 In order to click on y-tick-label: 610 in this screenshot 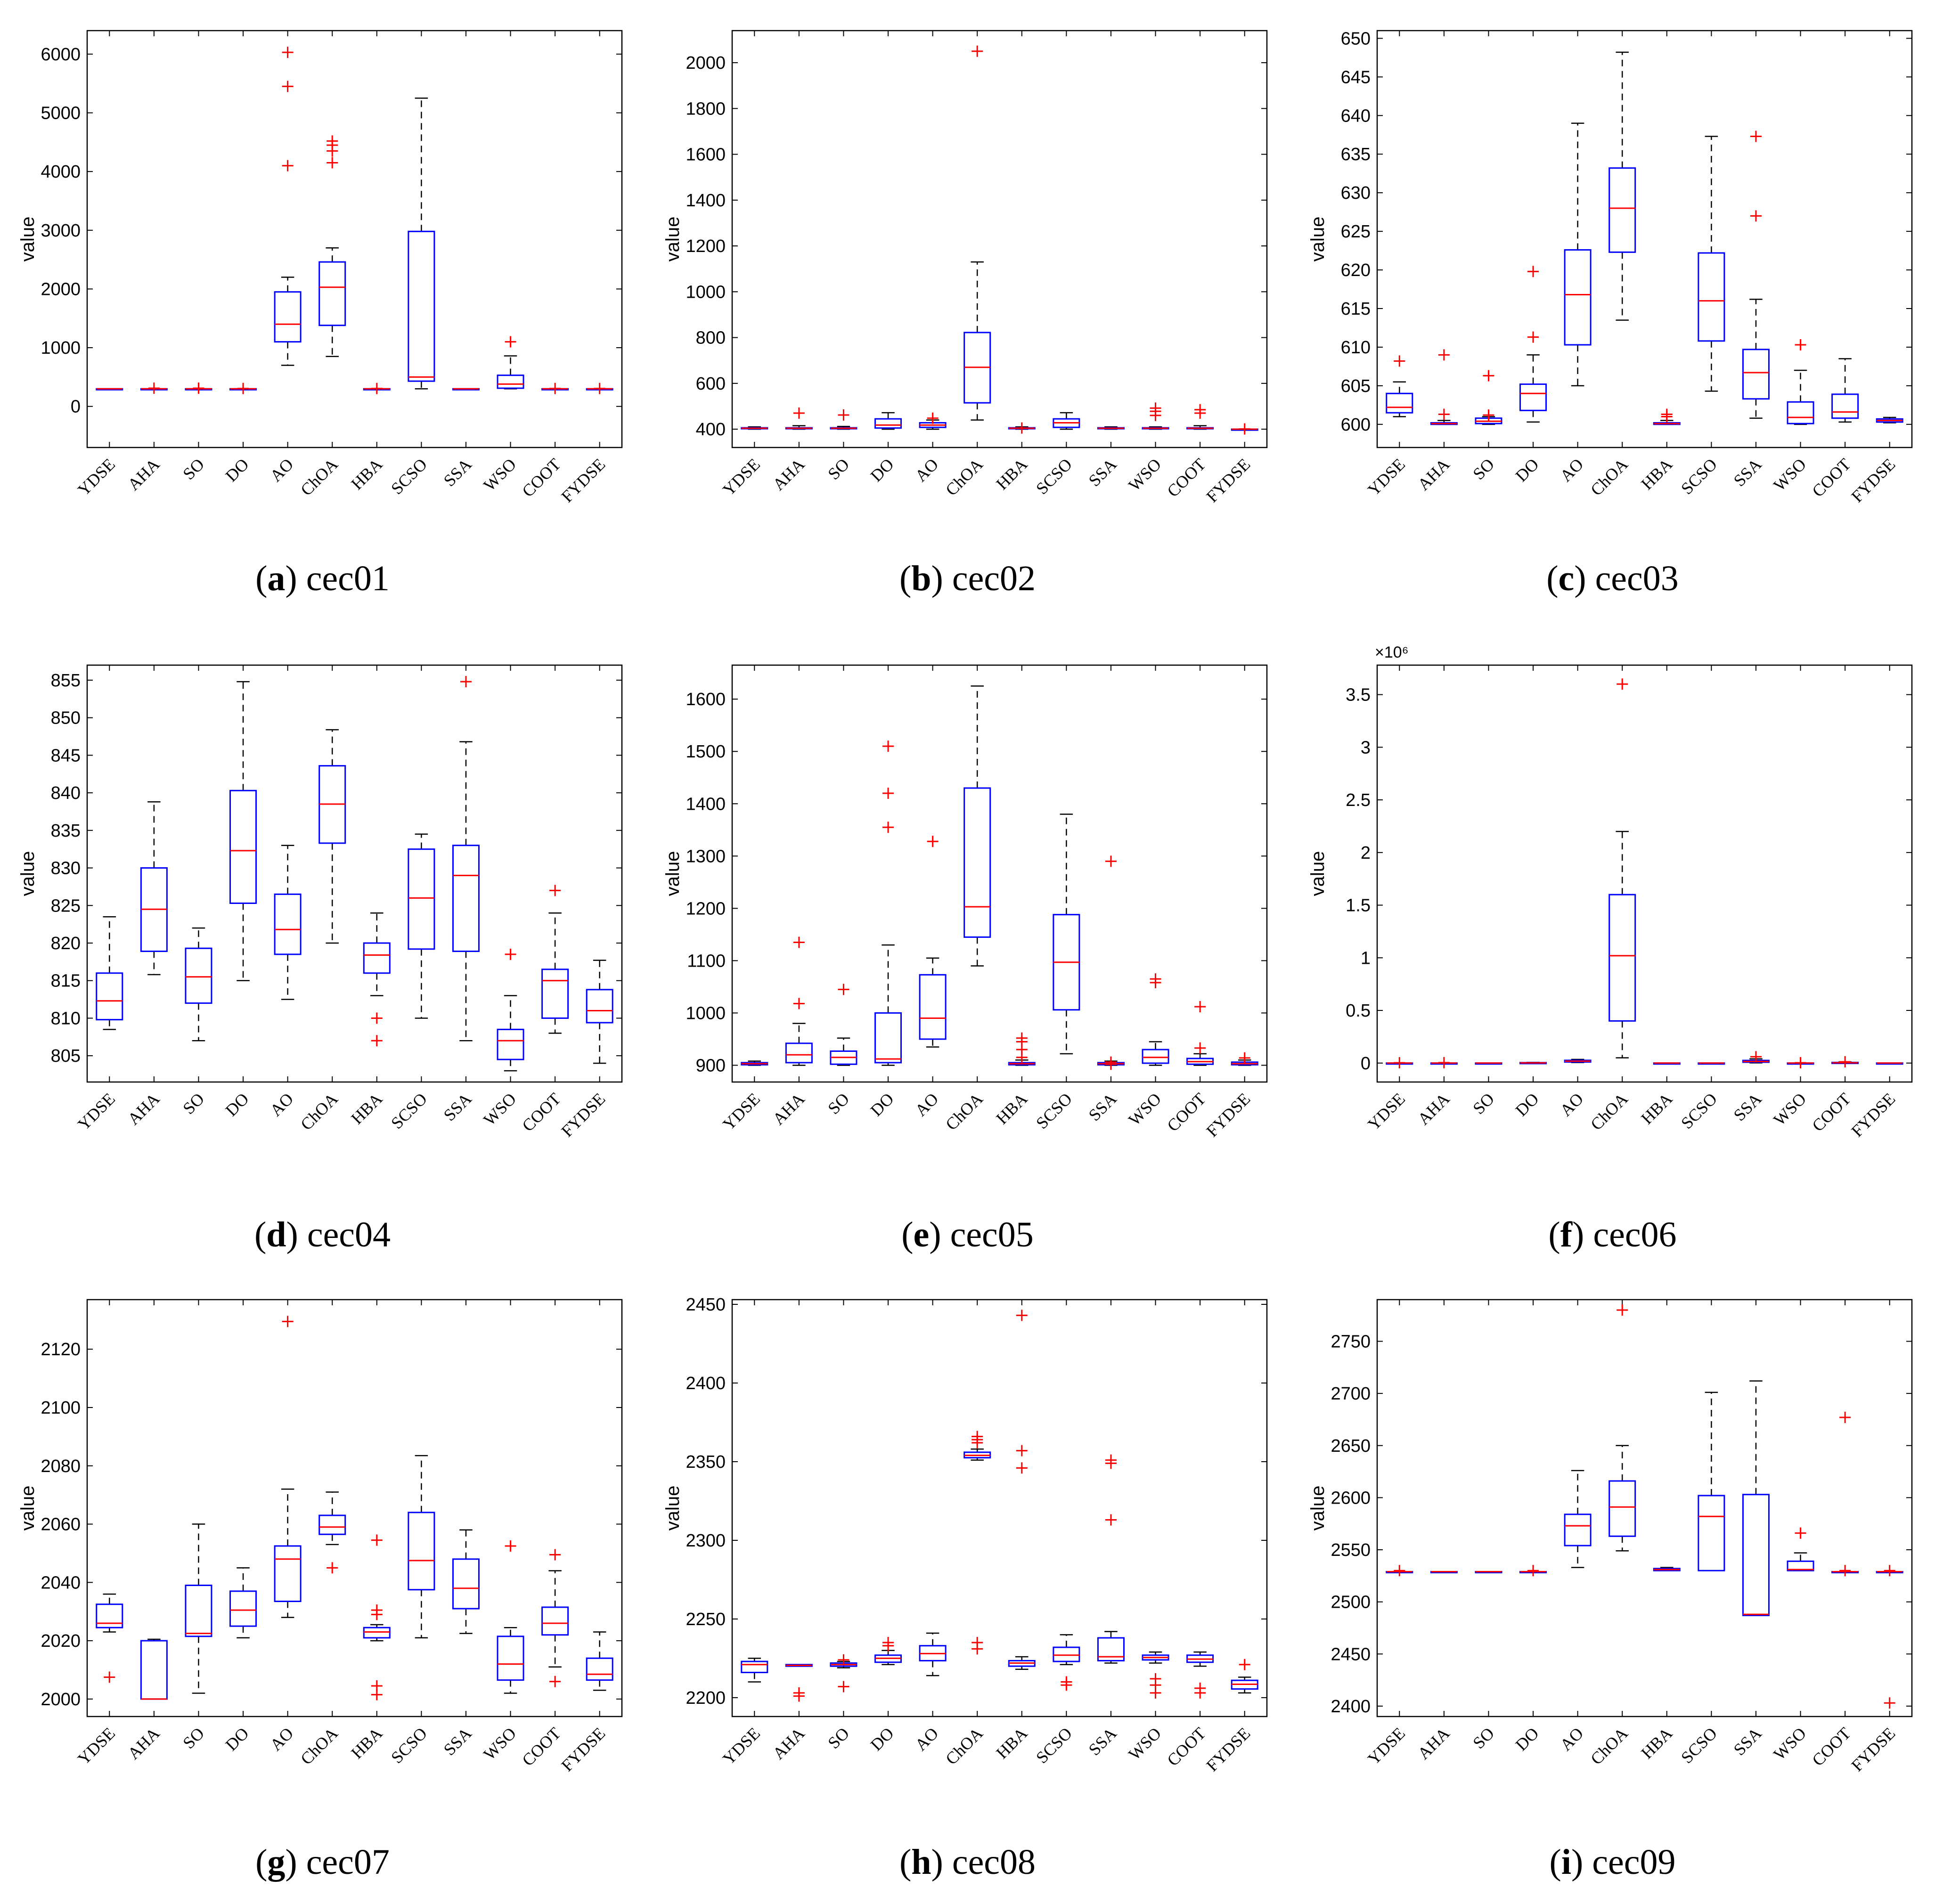, I will do `click(1356, 348)`.